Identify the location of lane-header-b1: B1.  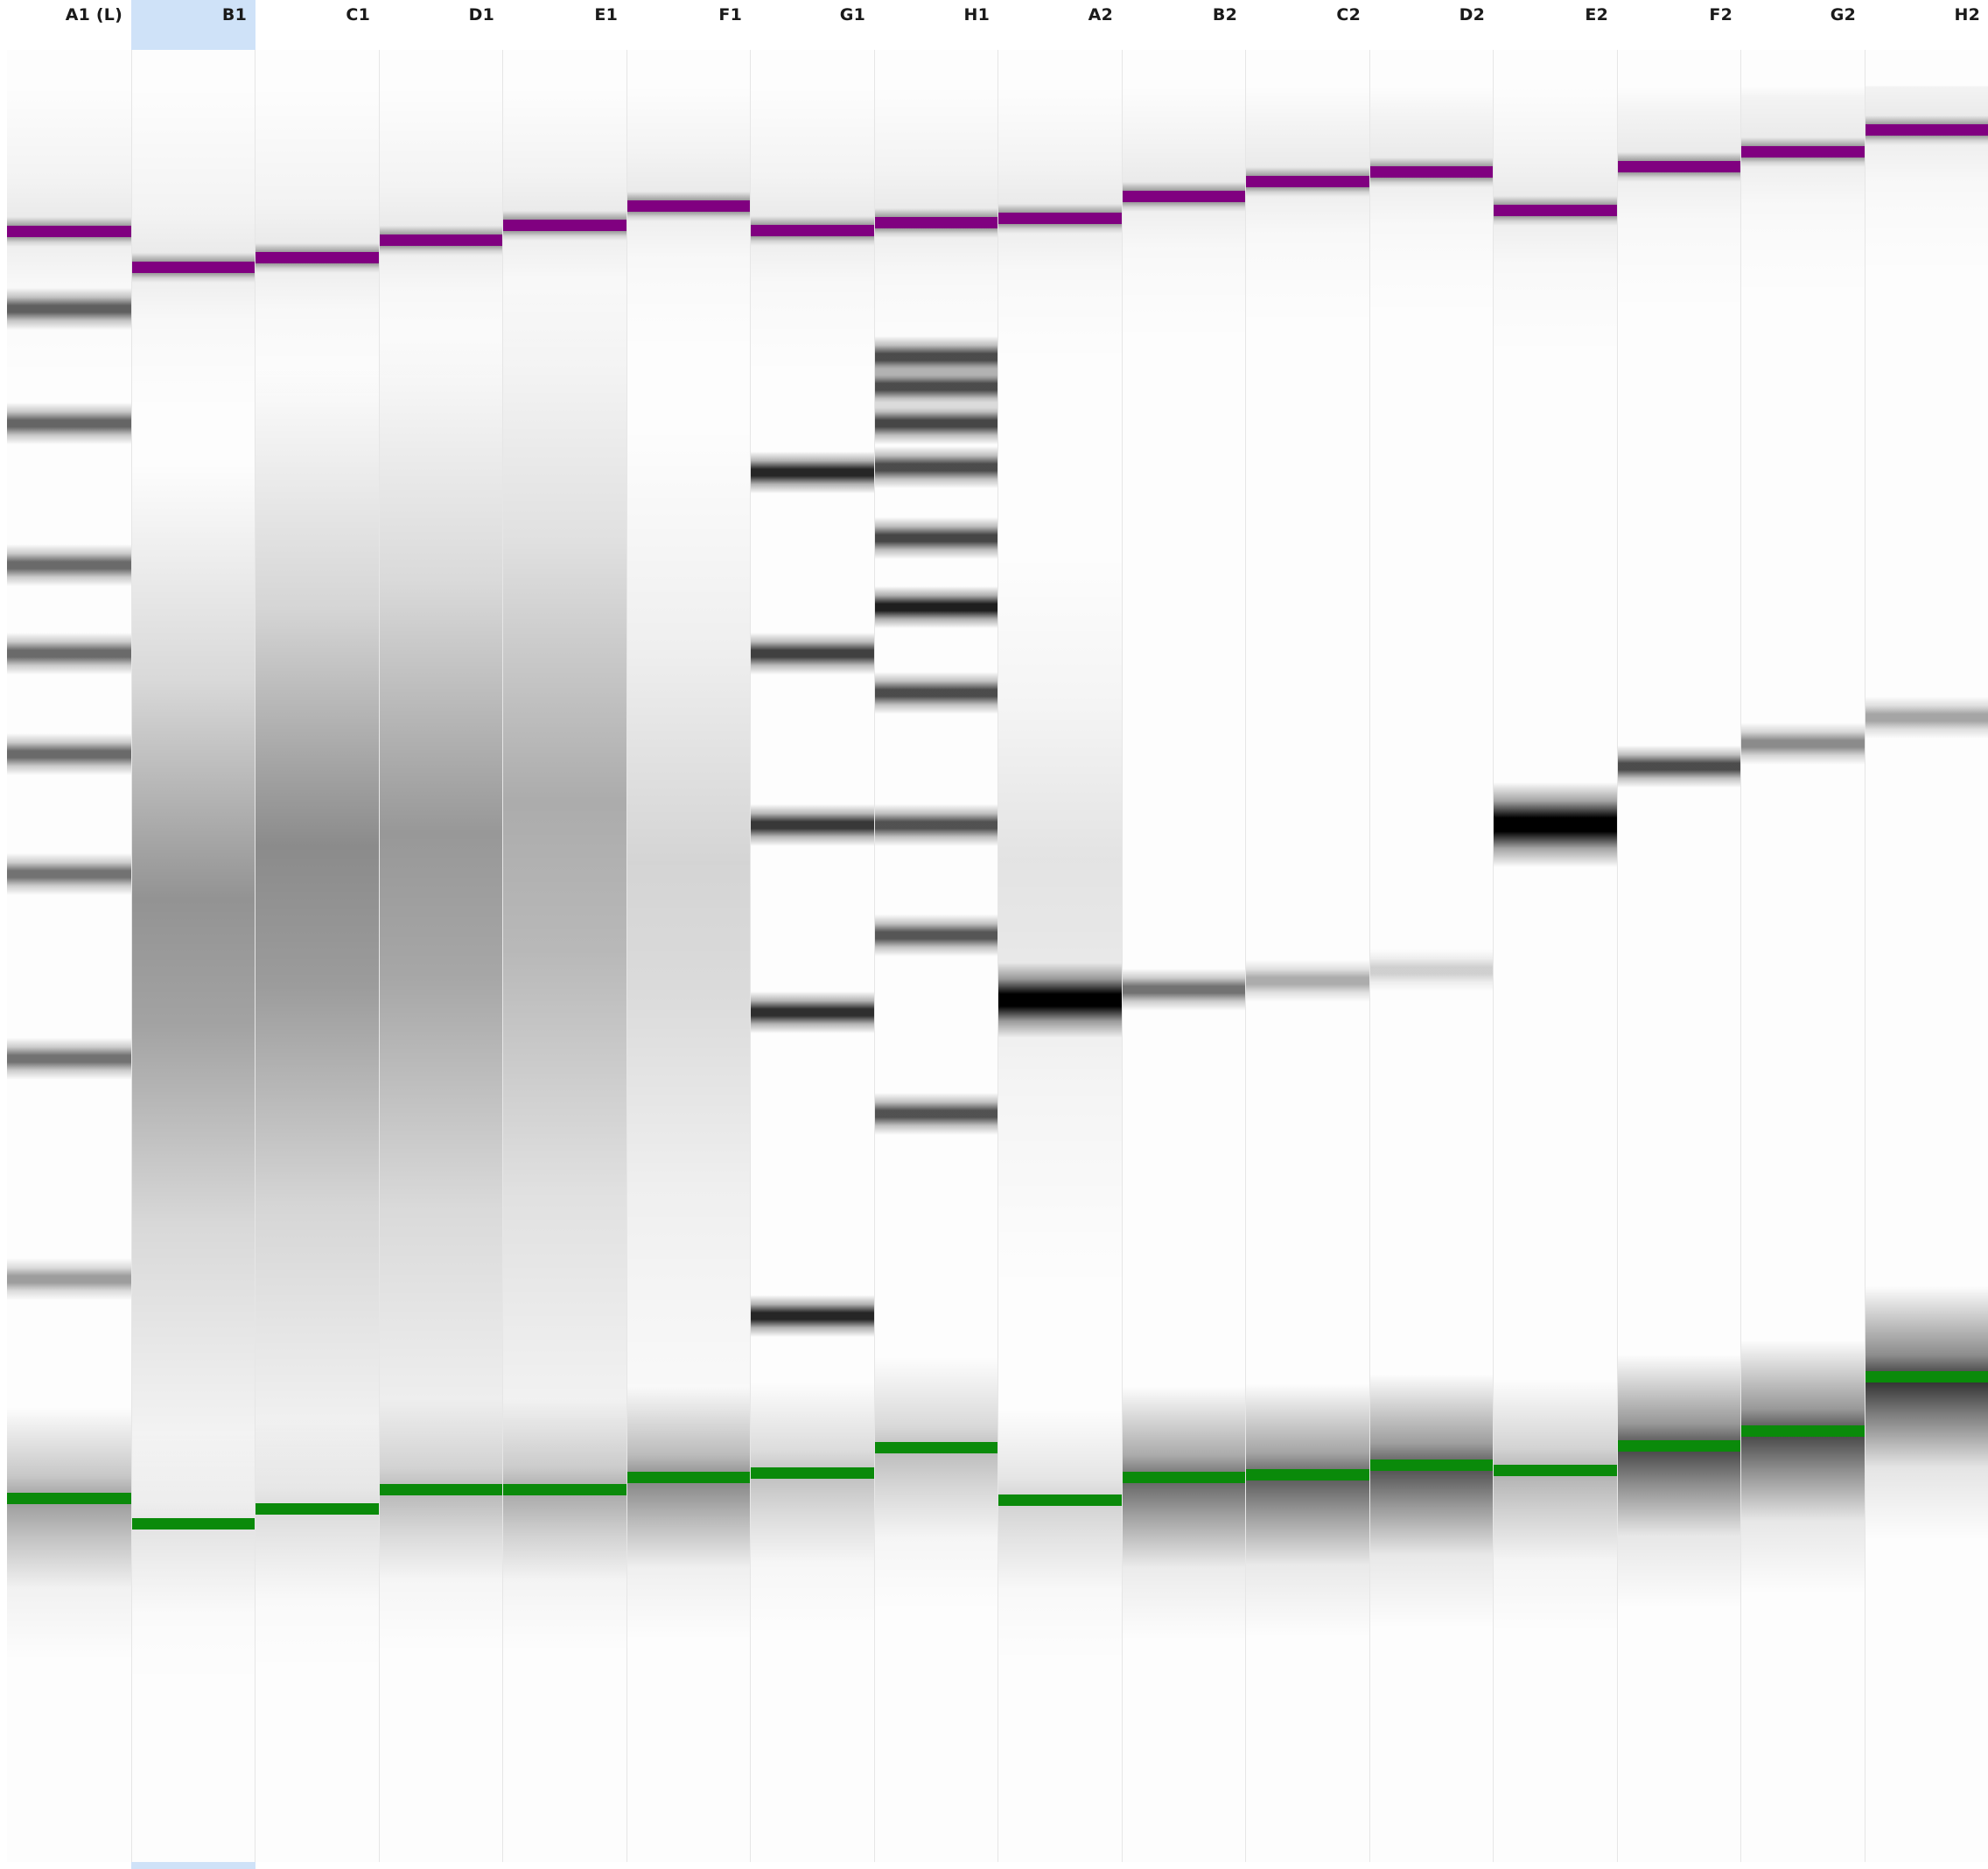
(193, 25).